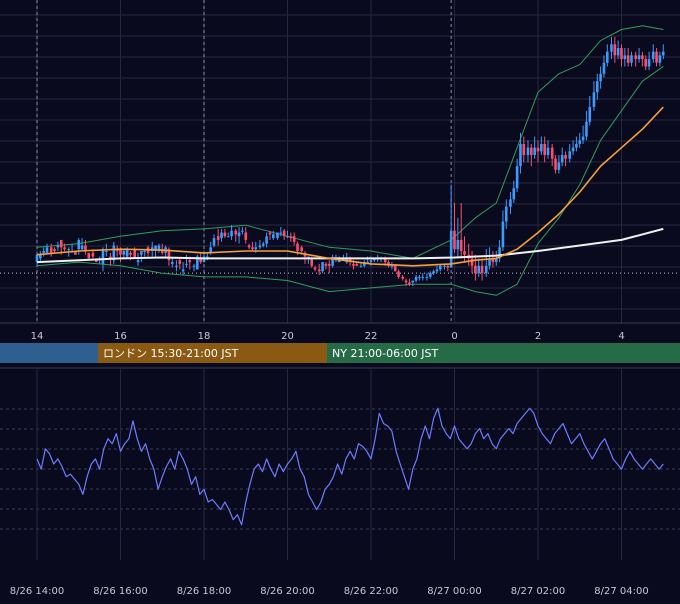  I want to click on price-x-tick-label: 4, so click(621, 336).